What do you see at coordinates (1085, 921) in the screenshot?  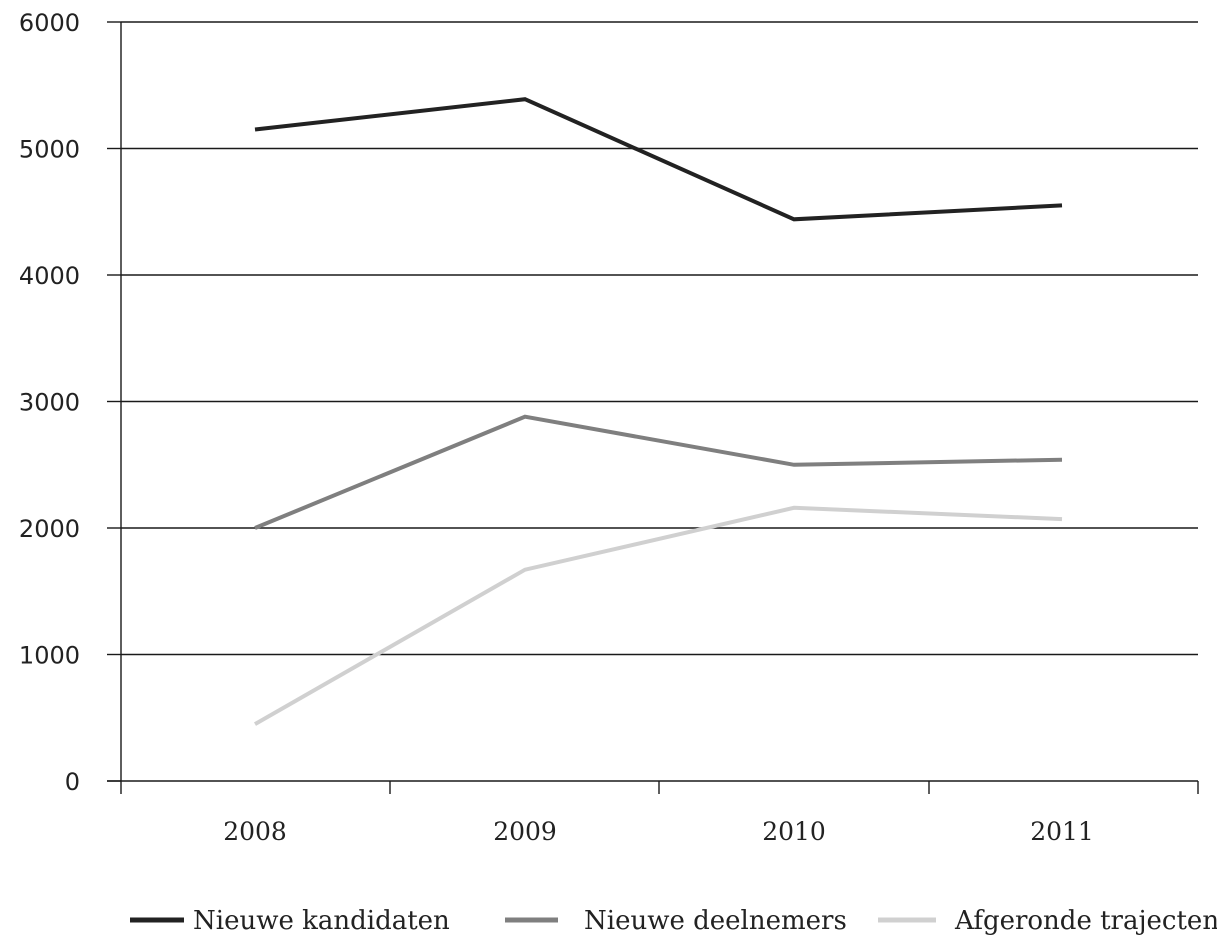 I see `legend-label: Afgeronde trajecten` at bounding box center [1085, 921].